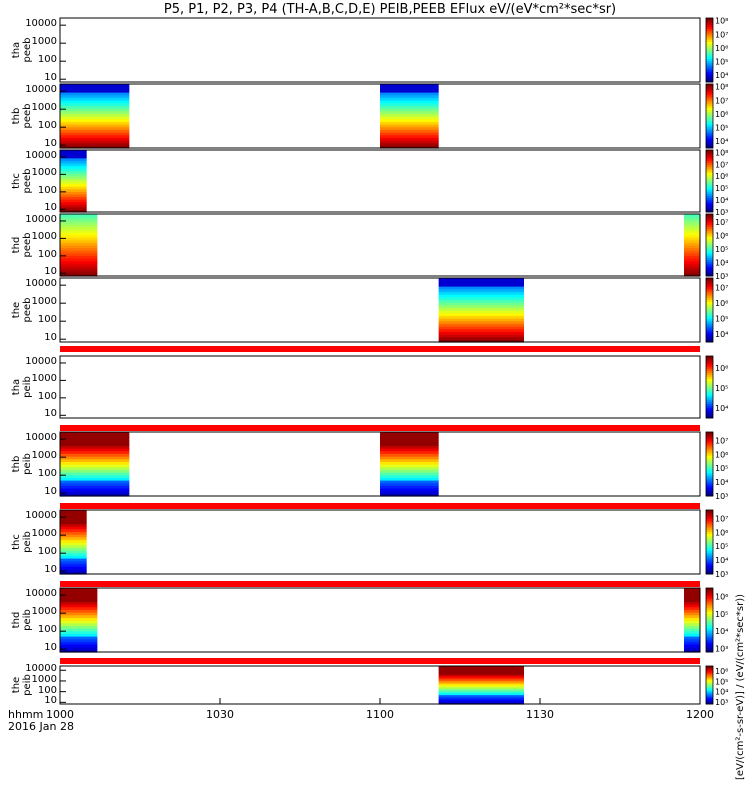 This screenshot has width=750, height=800. Describe the element at coordinates (380, 584) in the screenshot. I see `red-separator-band` at that location.